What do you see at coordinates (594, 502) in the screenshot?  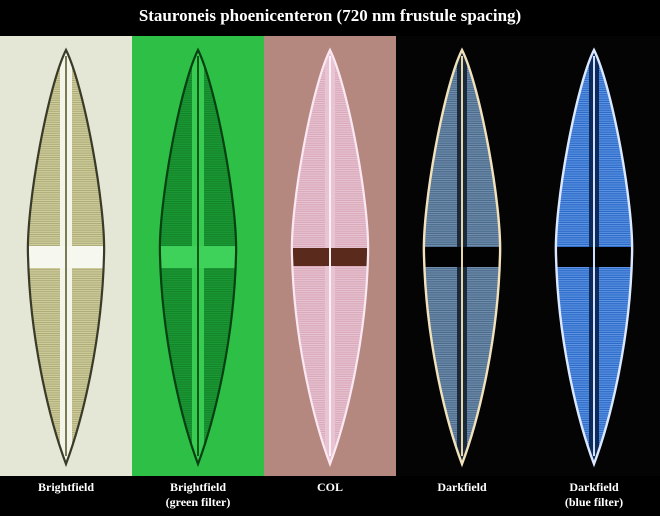 I see `caption-line2: (blue filter)` at bounding box center [594, 502].